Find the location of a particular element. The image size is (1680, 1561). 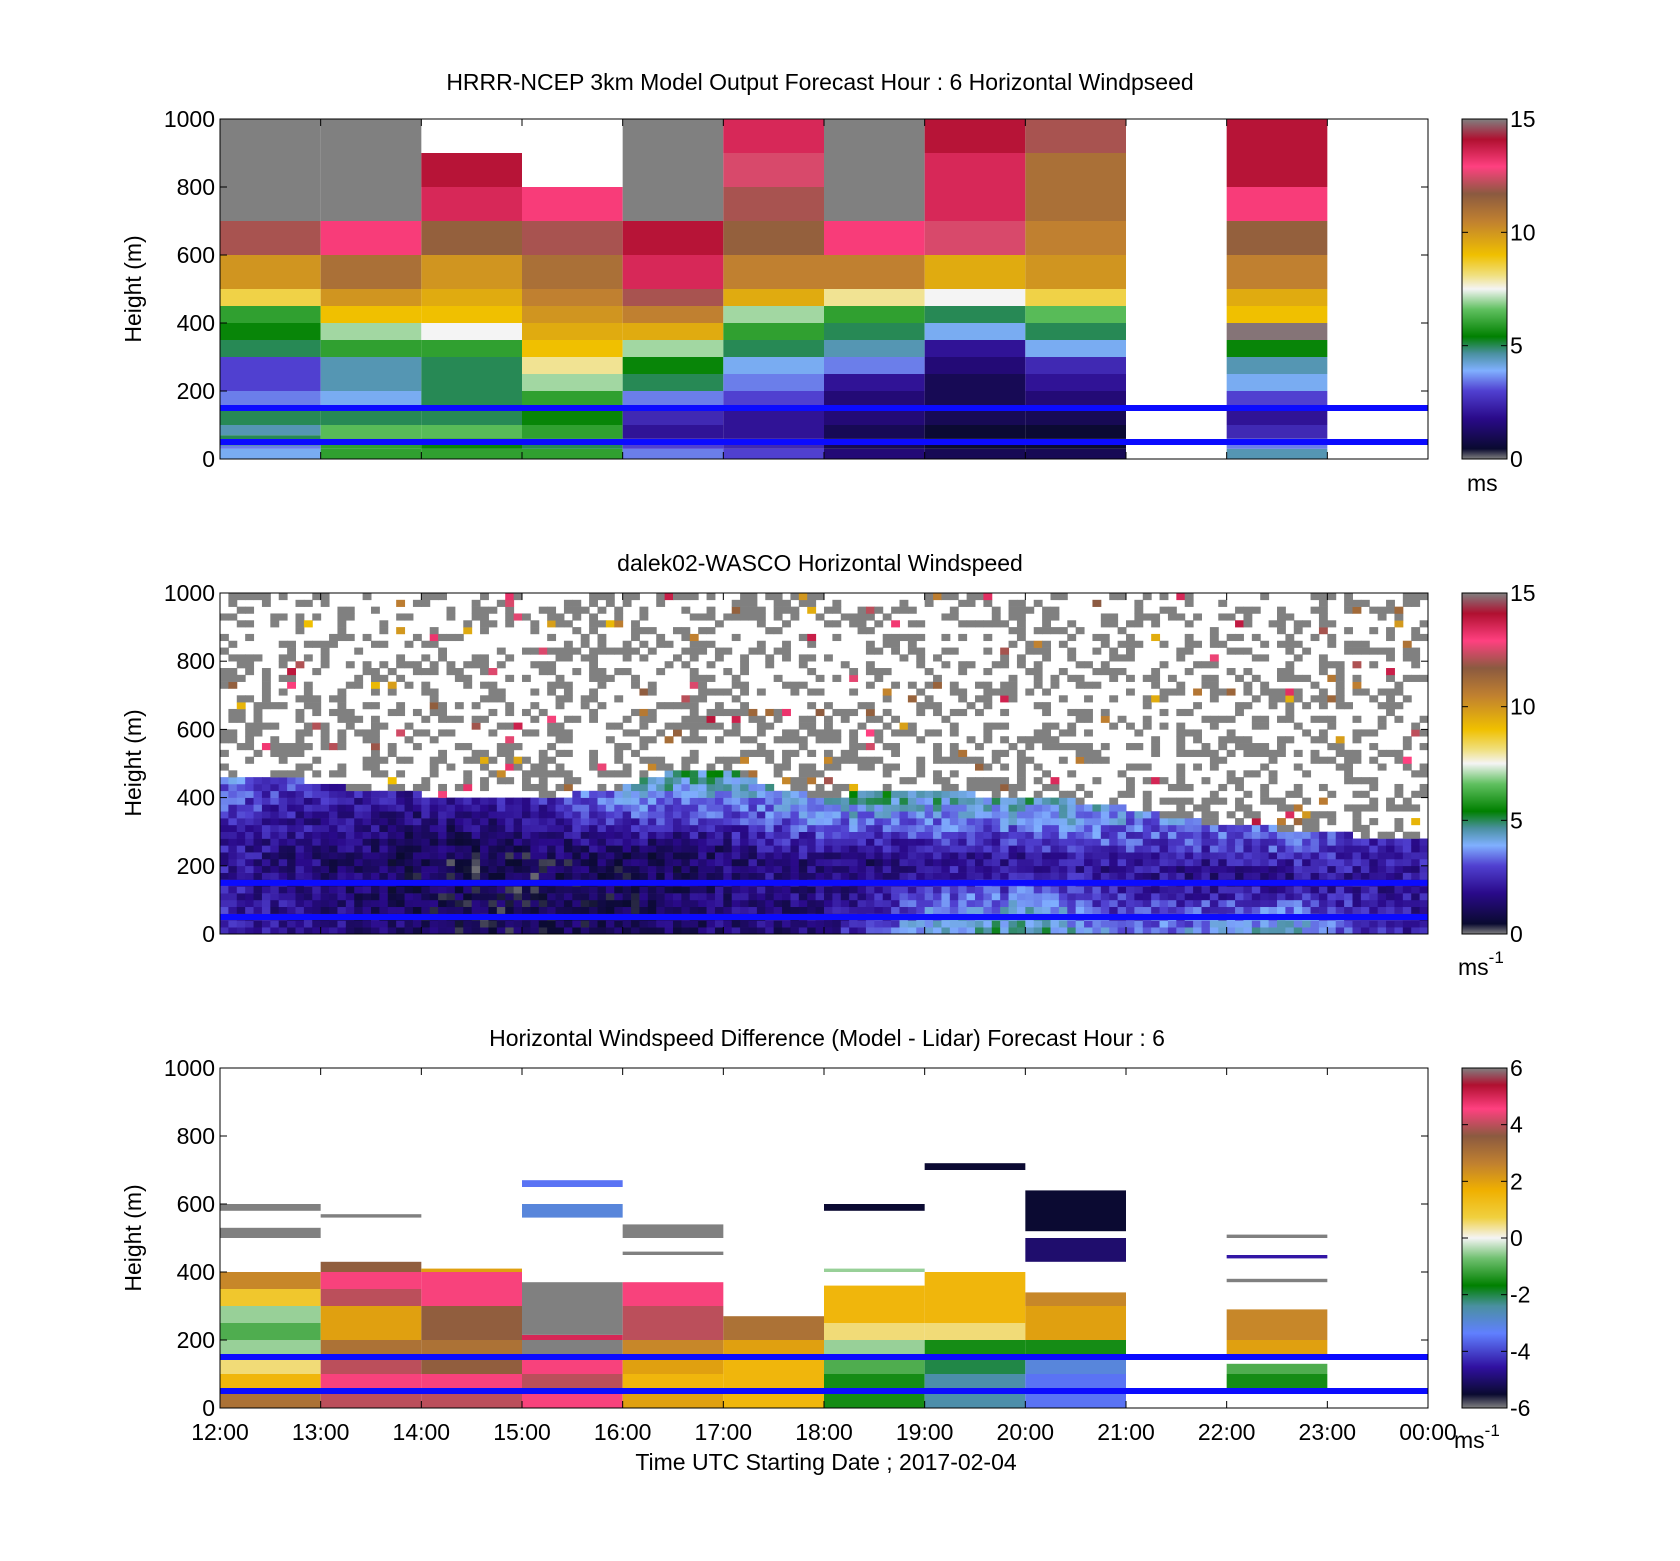

heatmap-cell-1904 is located at coordinates (711, 644).